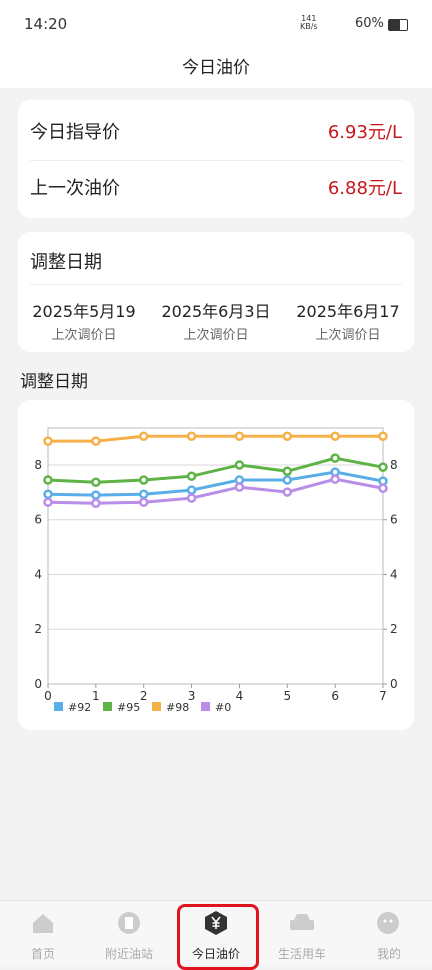 This screenshot has width=432, height=970. What do you see at coordinates (38, 629) in the screenshot?
I see `y-tick-label: 2` at bounding box center [38, 629].